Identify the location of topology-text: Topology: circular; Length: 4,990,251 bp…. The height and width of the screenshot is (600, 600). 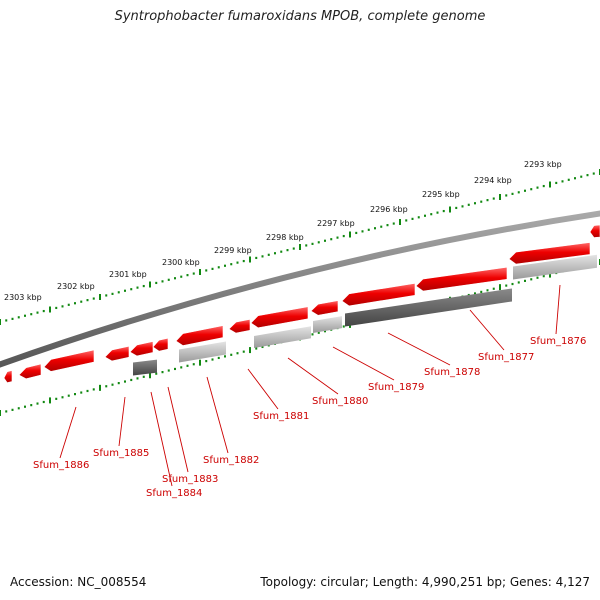
(425, 582).